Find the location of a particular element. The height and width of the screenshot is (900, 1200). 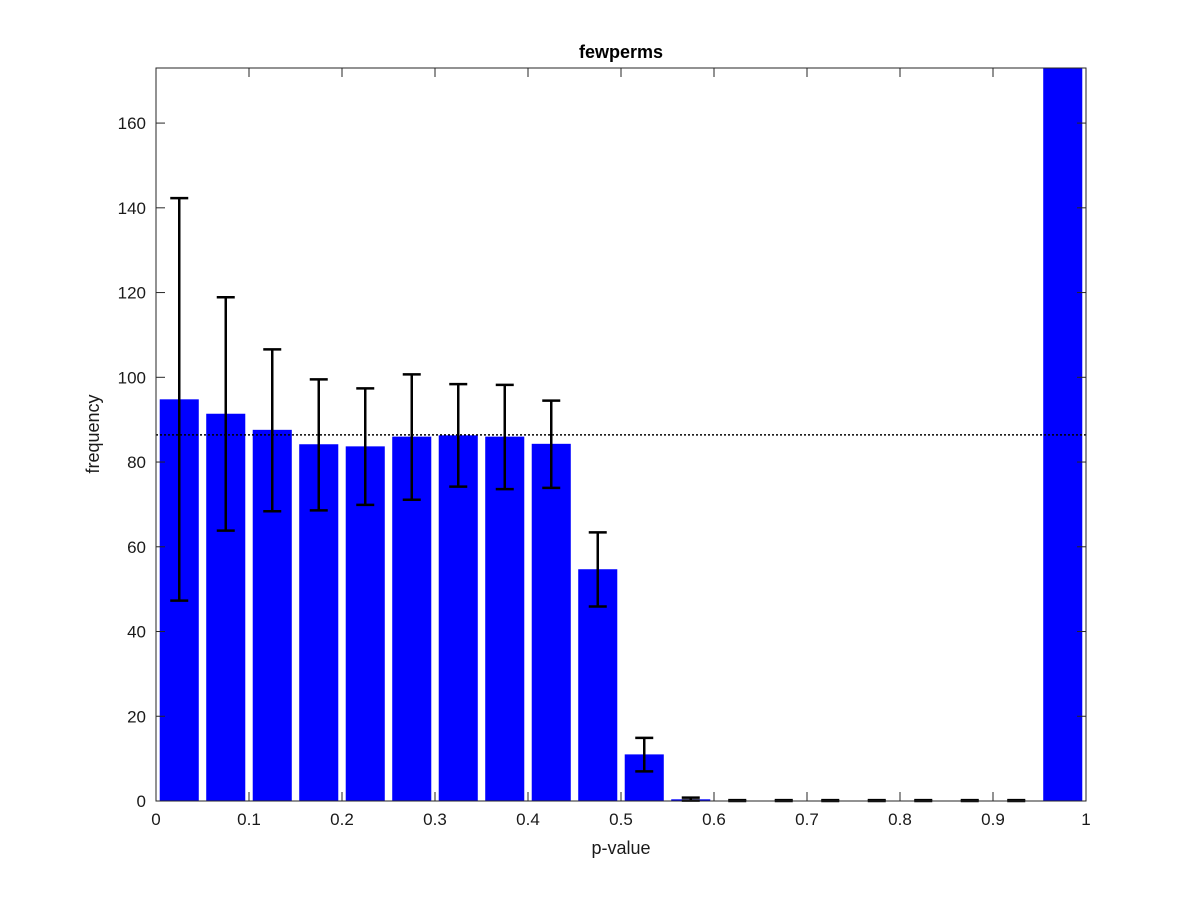

y-tick-5: 100 is located at coordinates (602, 377).